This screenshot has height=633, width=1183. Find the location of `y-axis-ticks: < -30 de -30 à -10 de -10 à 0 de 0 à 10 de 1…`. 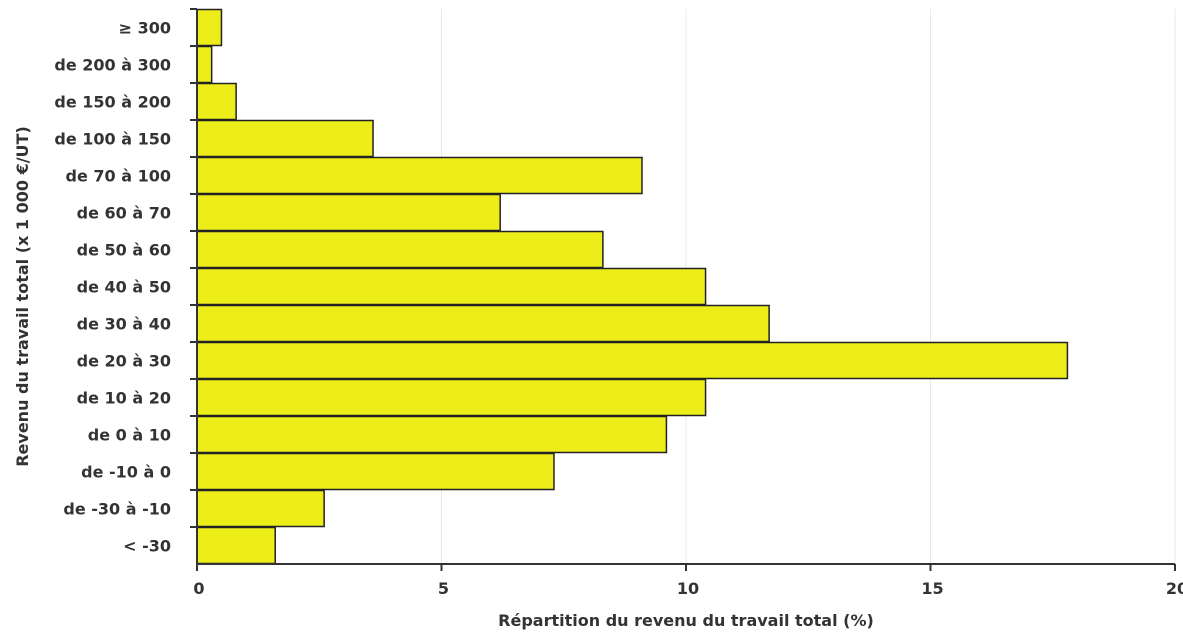

y-axis-ticks: < -30 de -30 à -10 de -10 à 0 de 0 à 10 de 1… is located at coordinates (125, 282).